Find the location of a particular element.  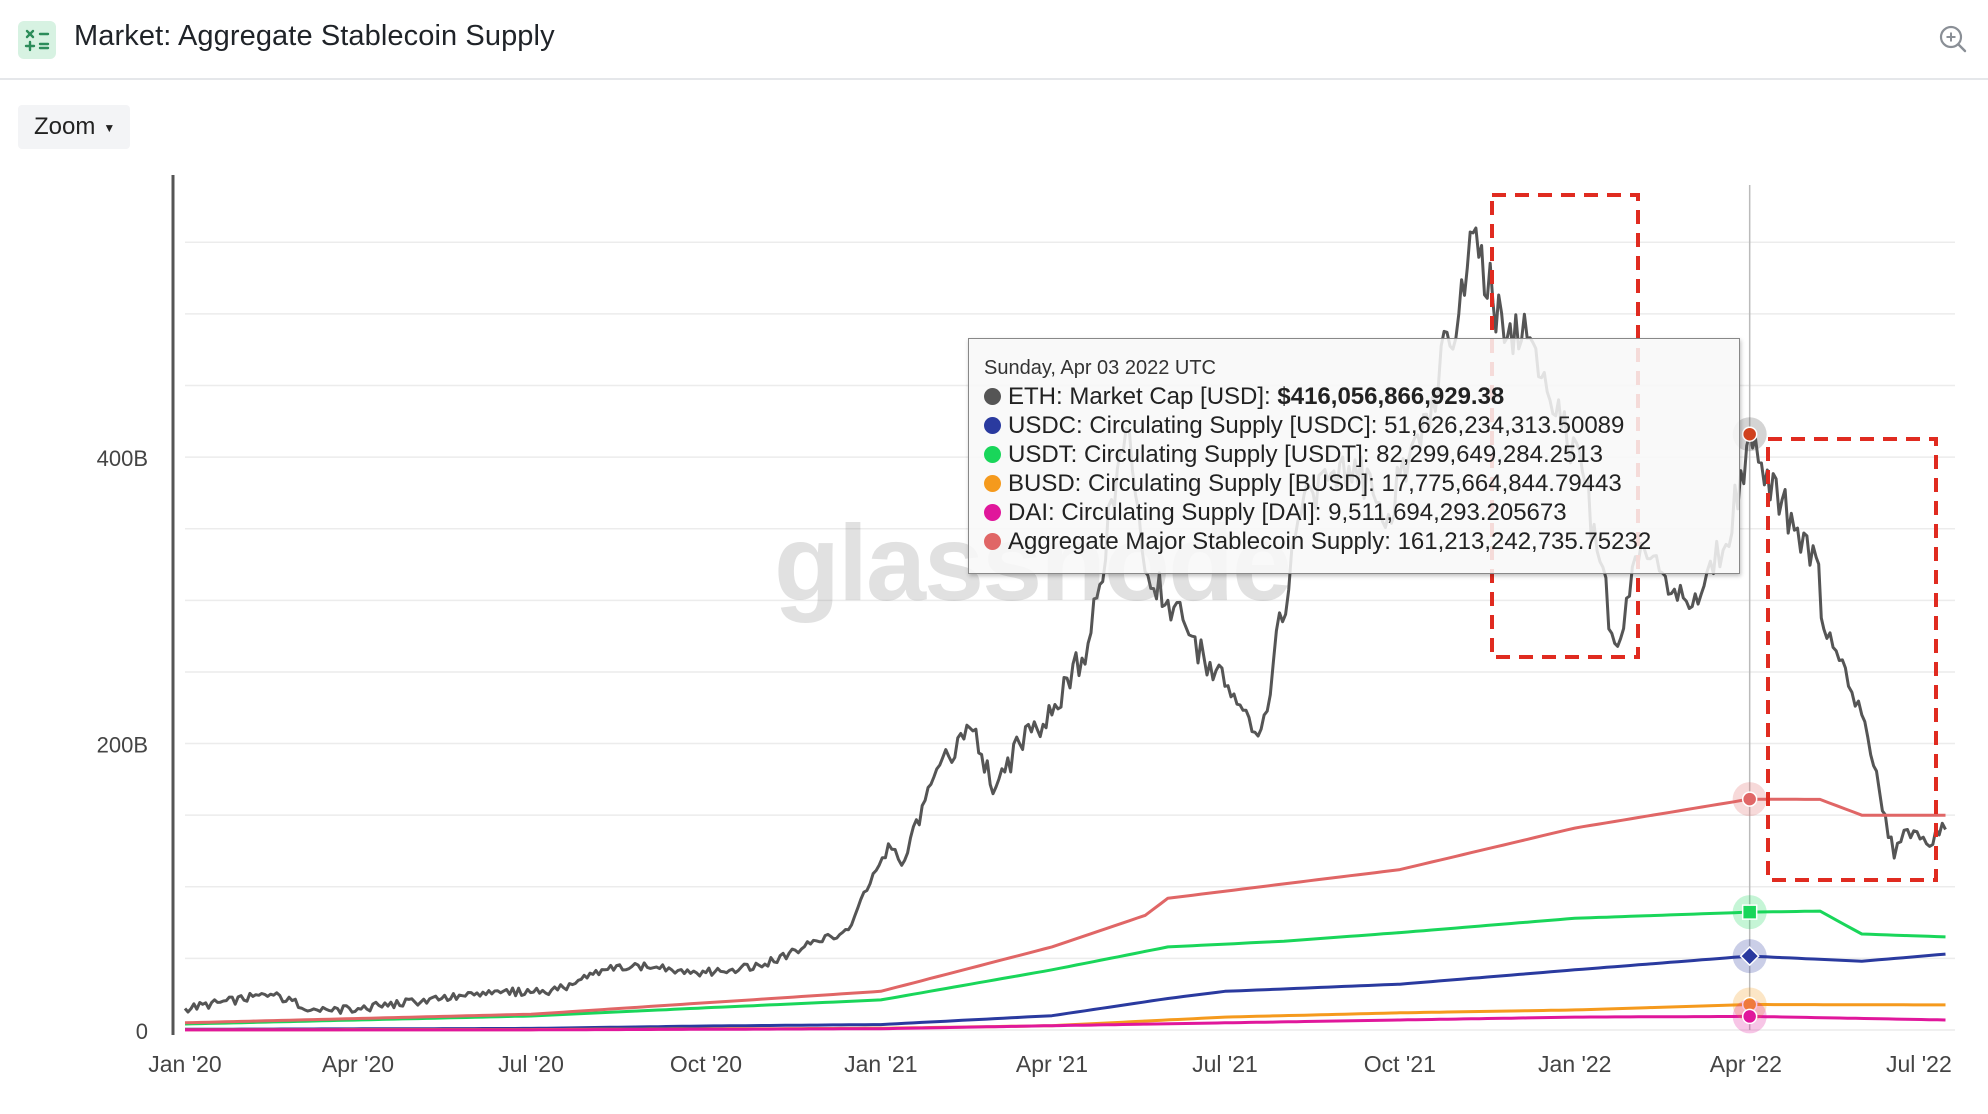

zoom-in-icon is located at coordinates (1953, 39).